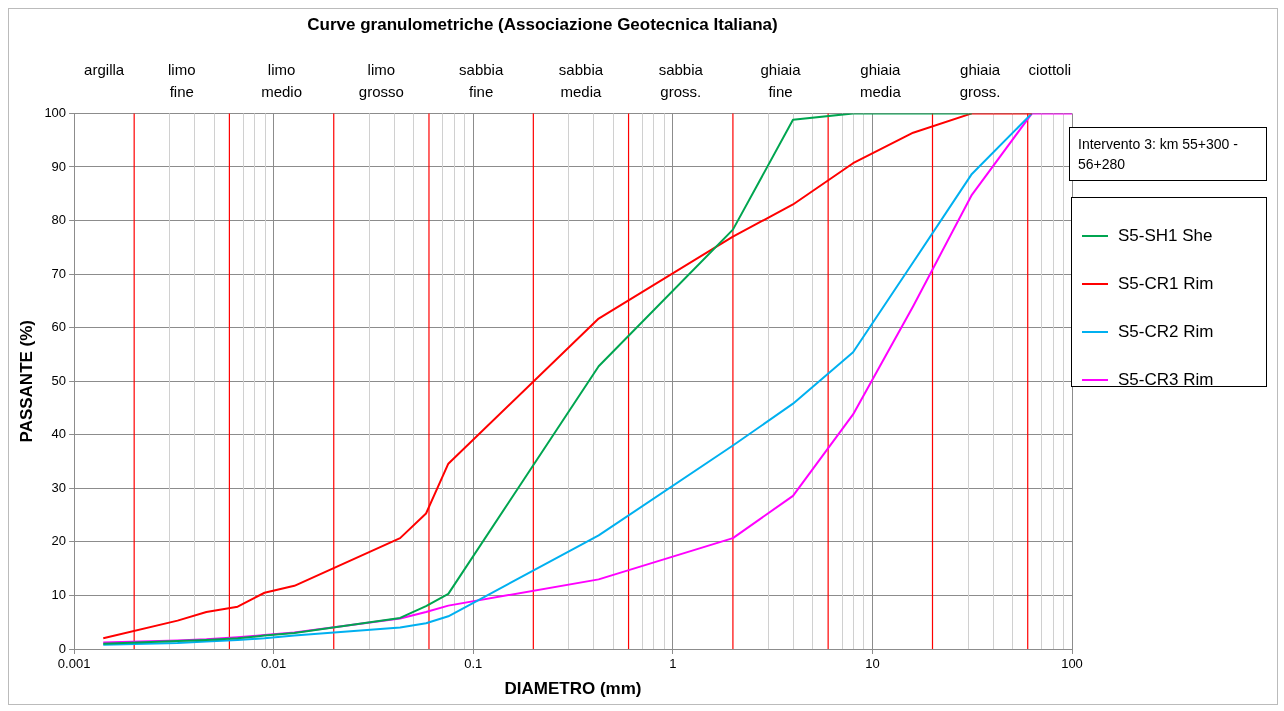 The width and height of the screenshot is (1284, 711). What do you see at coordinates (1168, 154) in the screenshot?
I see `text: Intervento 3: km 55+300 - 56+280` at bounding box center [1168, 154].